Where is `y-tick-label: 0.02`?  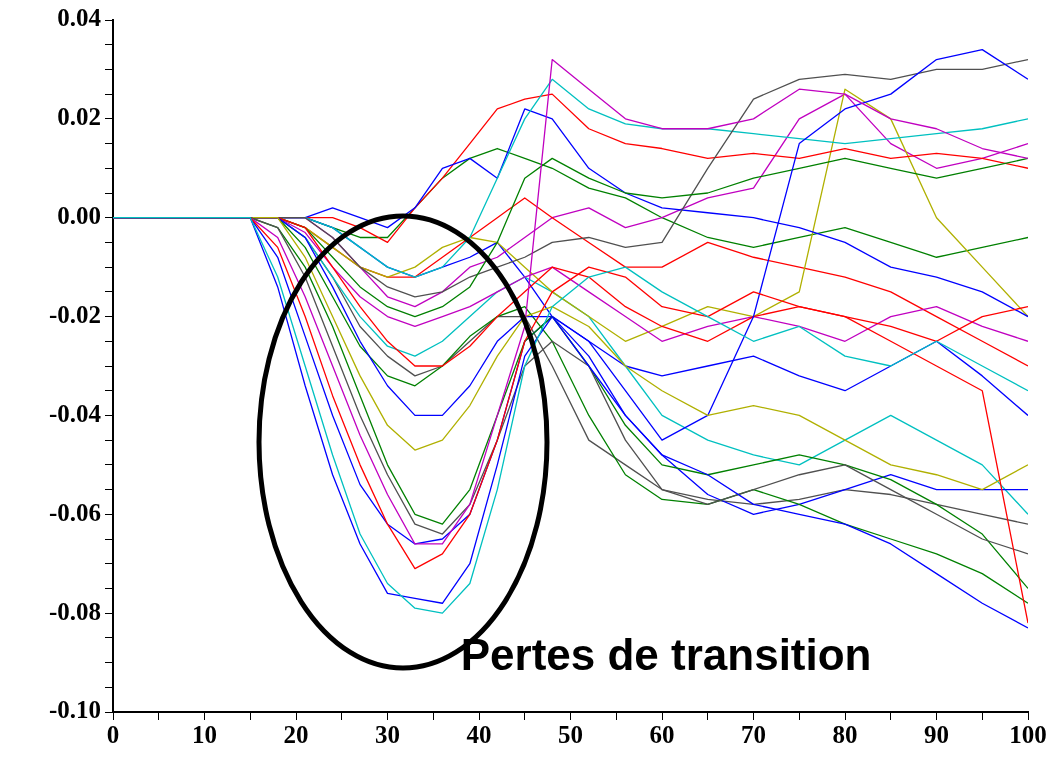 y-tick-label: 0.02 is located at coordinates (79, 117).